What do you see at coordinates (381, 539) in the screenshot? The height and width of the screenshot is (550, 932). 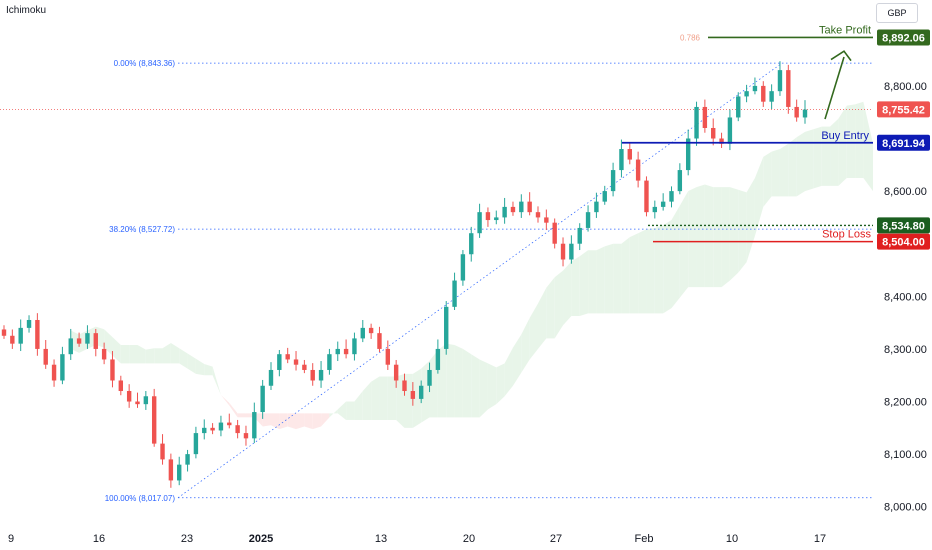 I see `x-axis-tick: 13` at bounding box center [381, 539].